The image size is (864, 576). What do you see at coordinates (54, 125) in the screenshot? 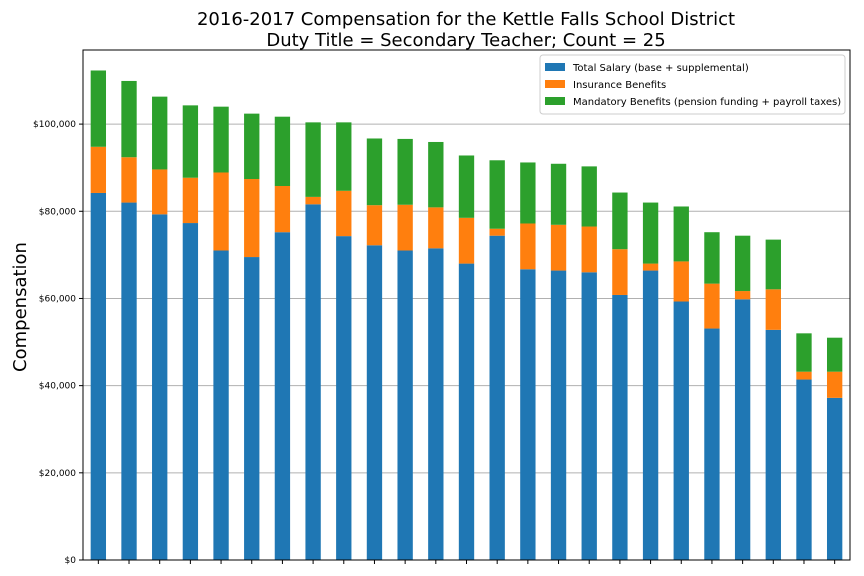
I see `y-tick-label: $100,000` at bounding box center [54, 125].